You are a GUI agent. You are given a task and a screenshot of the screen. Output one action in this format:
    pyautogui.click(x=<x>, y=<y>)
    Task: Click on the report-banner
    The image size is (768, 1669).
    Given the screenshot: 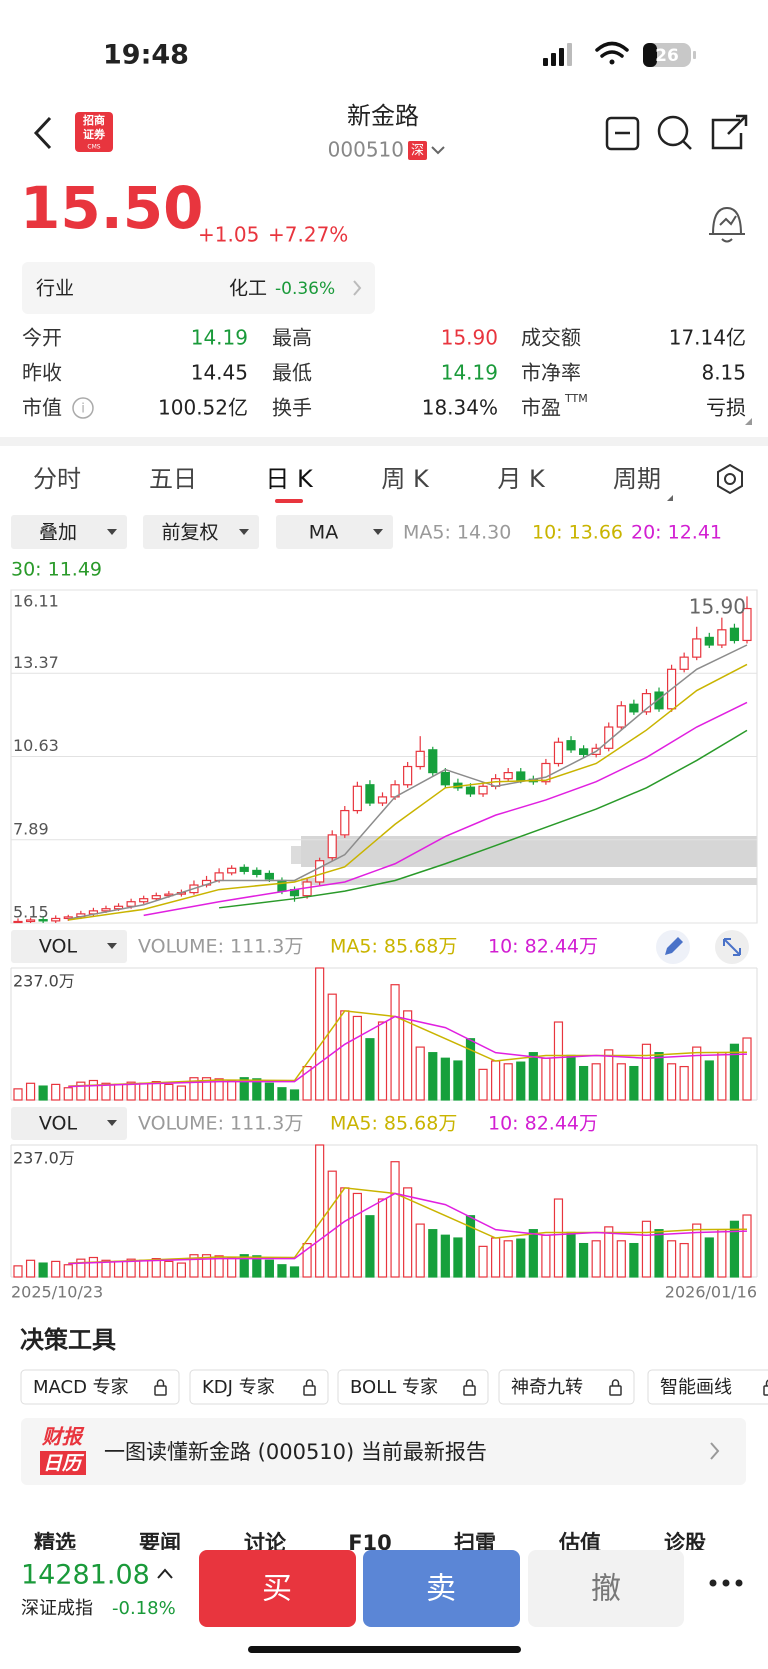 What is the action you would take?
    pyautogui.click(x=383, y=1451)
    